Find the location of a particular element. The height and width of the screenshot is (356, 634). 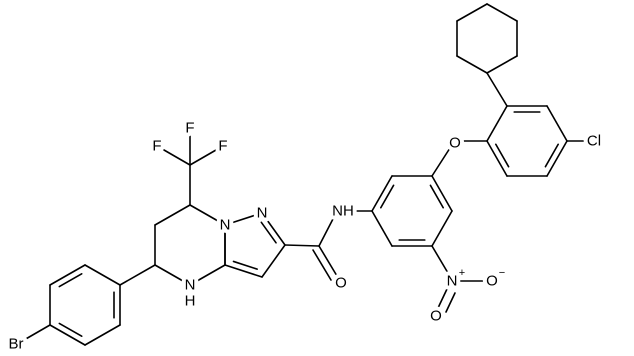

atom-label: H is located at coordinates (190, 301).